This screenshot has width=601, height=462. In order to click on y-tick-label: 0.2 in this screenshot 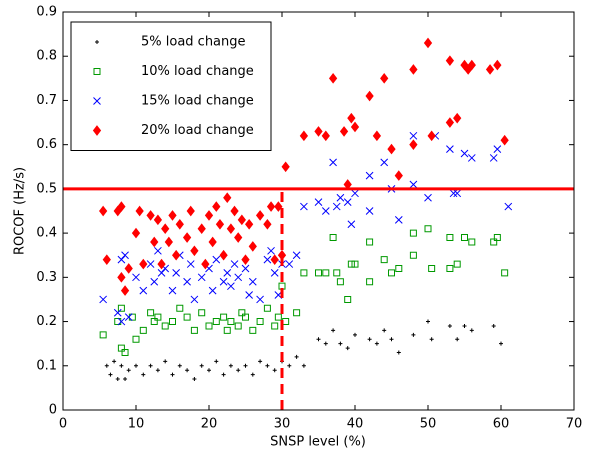, I will do `click(46, 321)`.